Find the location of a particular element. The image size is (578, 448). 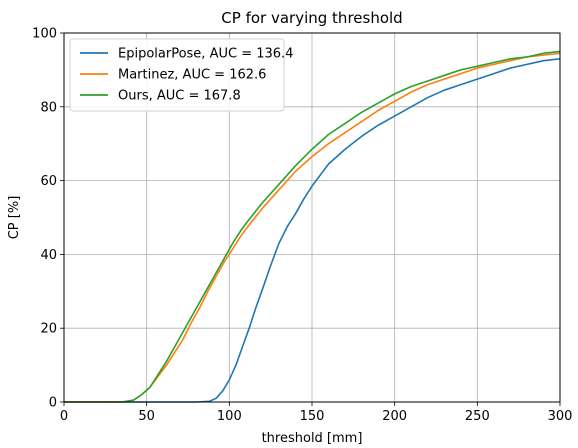

y-tick-label: 100 is located at coordinates (44, 34).